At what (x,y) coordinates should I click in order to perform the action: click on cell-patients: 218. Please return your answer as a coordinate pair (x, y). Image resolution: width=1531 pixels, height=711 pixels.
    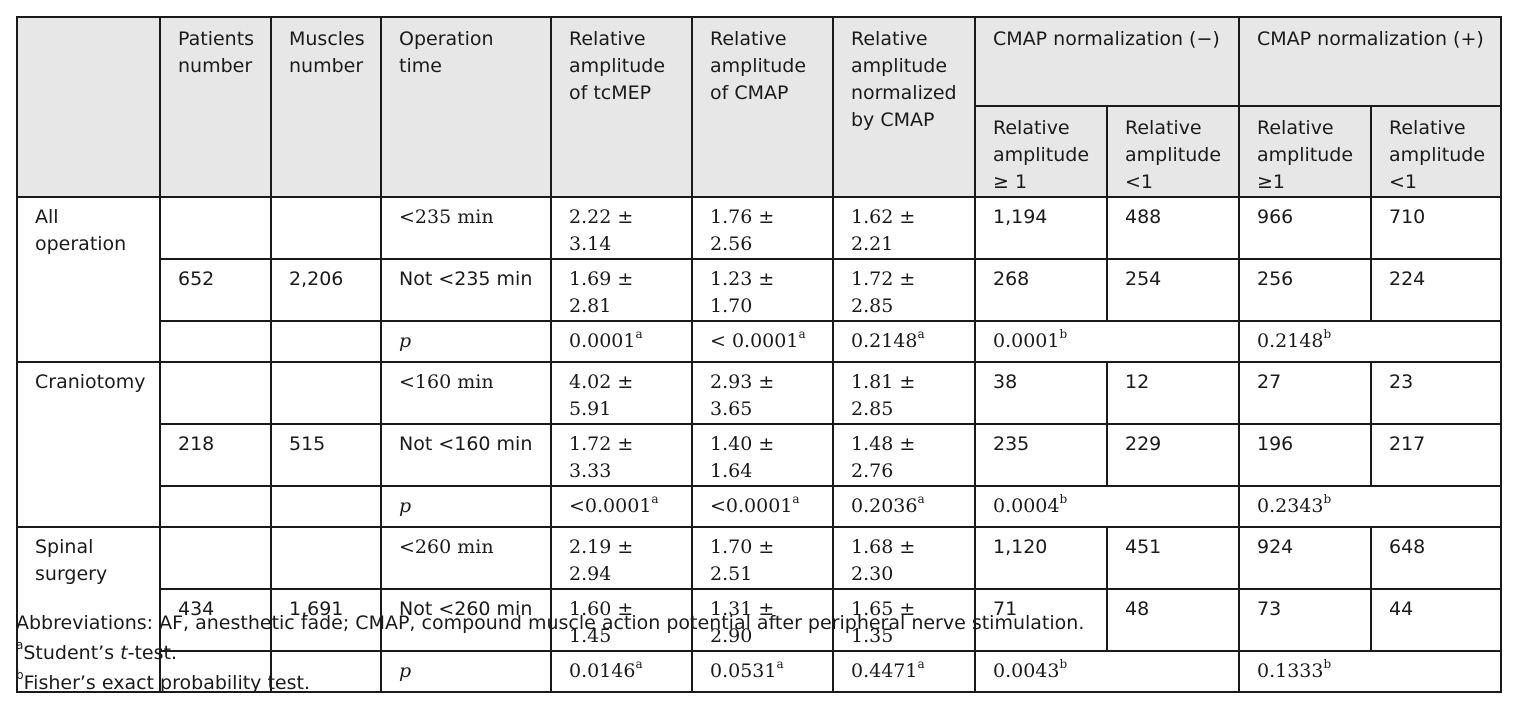
    Looking at the image, I should click on (215, 455).